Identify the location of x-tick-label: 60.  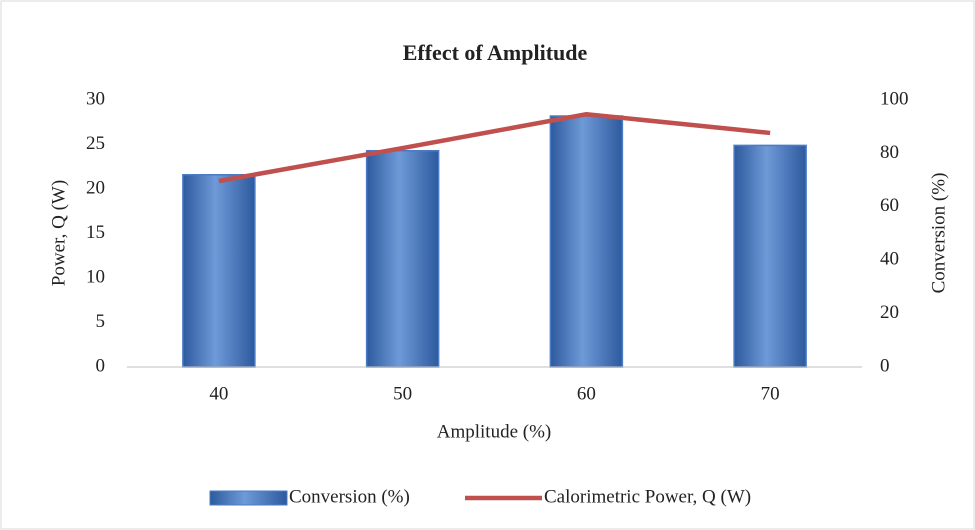
(586, 393).